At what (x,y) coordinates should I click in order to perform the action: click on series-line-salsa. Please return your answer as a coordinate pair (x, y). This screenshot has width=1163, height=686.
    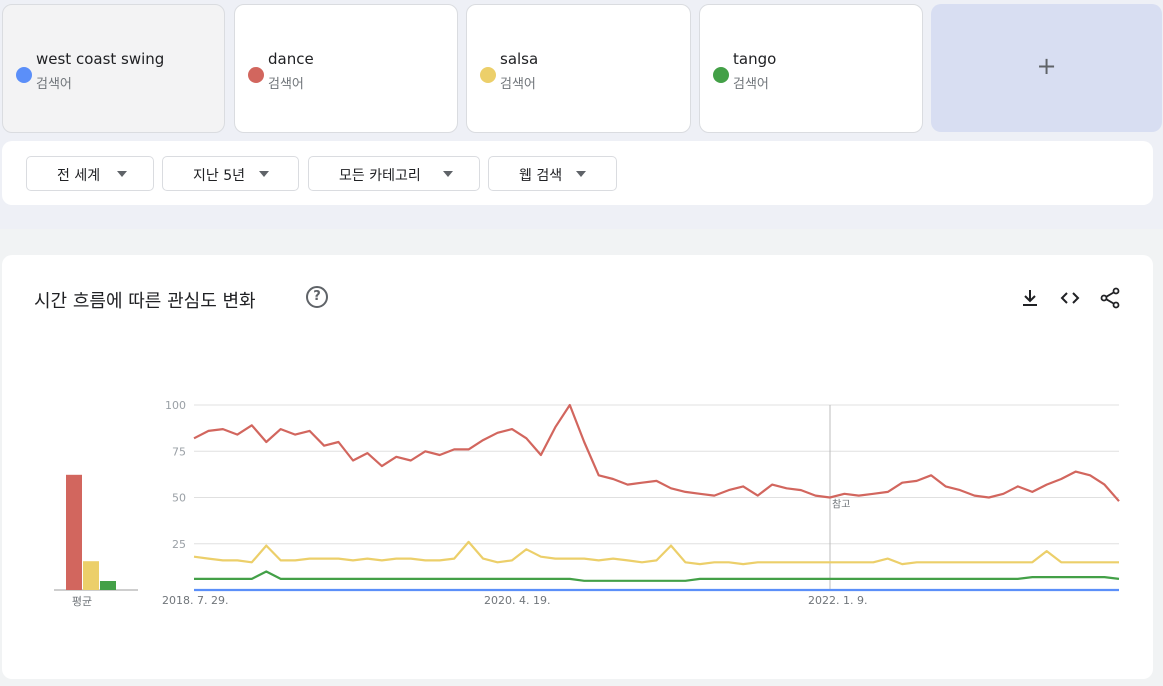
    Looking at the image, I should click on (656, 553).